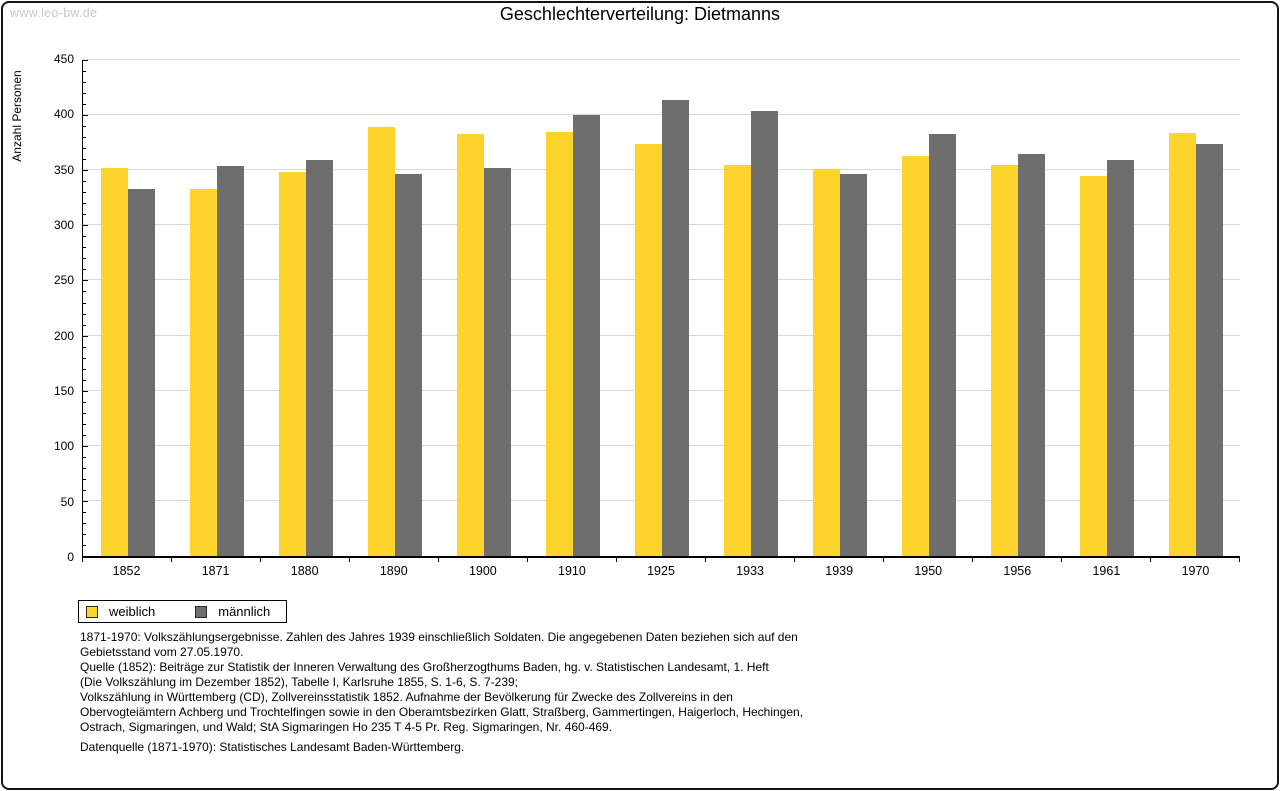  What do you see at coordinates (63, 335) in the screenshot?
I see `y-tick-label-200: 200` at bounding box center [63, 335].